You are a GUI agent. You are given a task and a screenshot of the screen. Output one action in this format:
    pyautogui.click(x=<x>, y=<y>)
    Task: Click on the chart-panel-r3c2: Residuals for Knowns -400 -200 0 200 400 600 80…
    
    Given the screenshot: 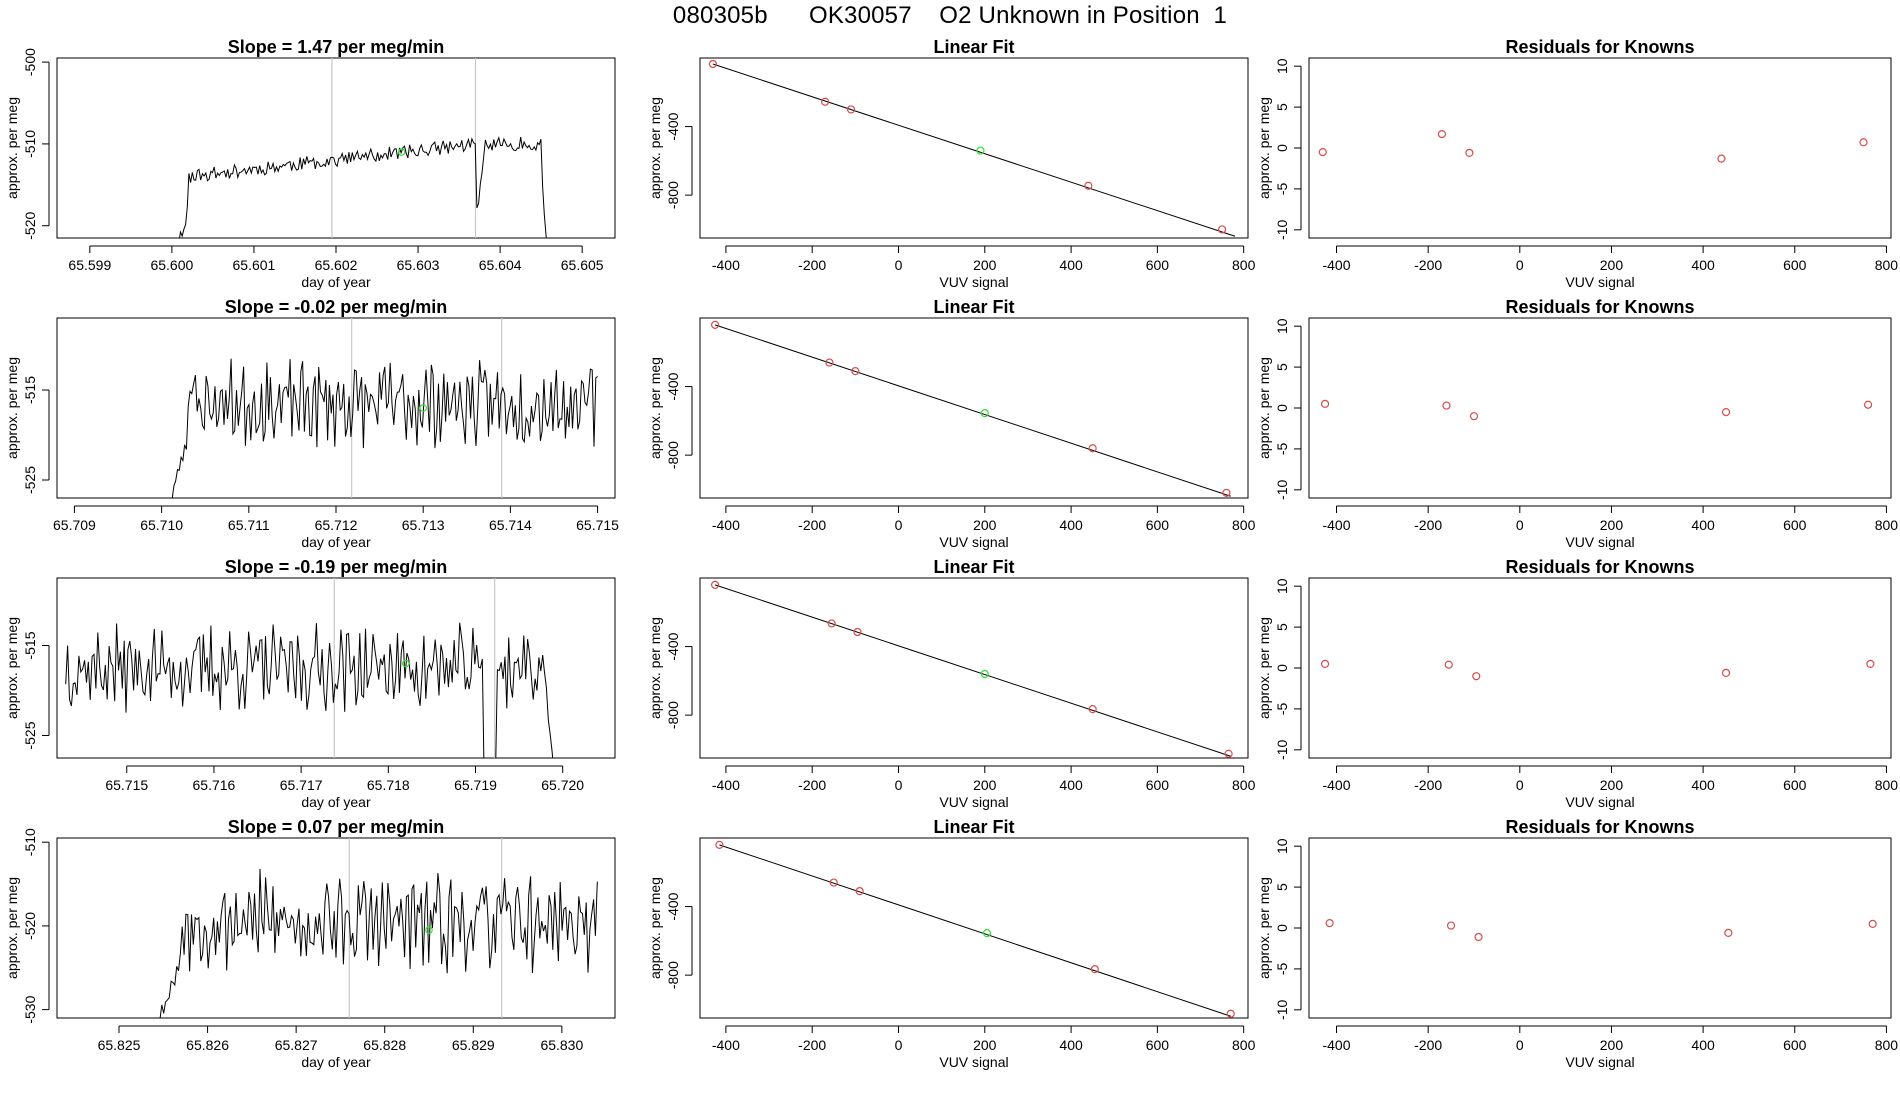 What is the action you would take?
    pyautogui.click(x=1577, y=943)
    